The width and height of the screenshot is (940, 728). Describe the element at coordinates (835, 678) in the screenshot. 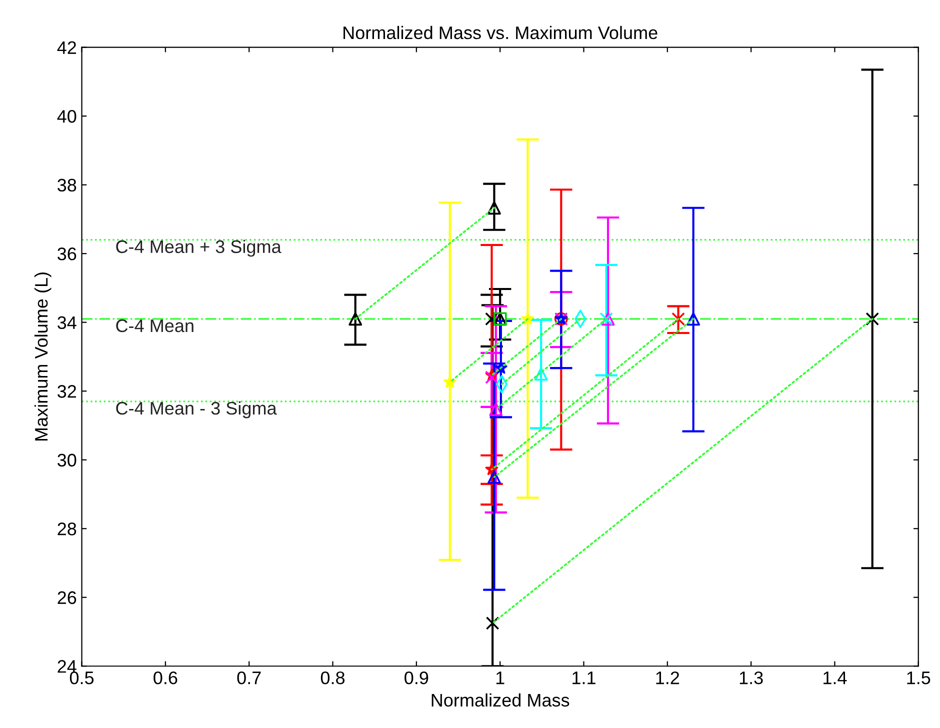

I see `x-tick-label: 1.4` at that location.